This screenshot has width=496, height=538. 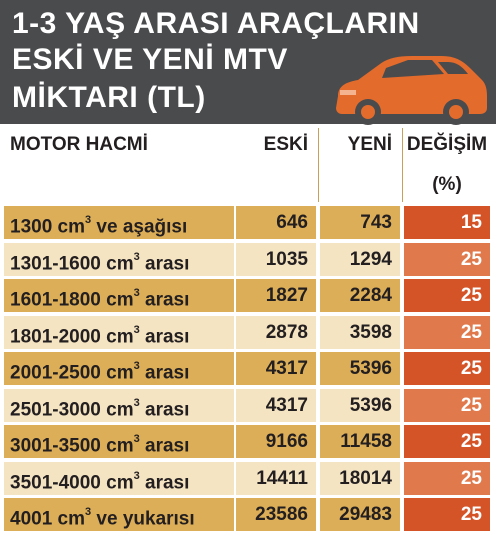 I want to click on cell-yeni: 1294, so click(x=360, y=259).